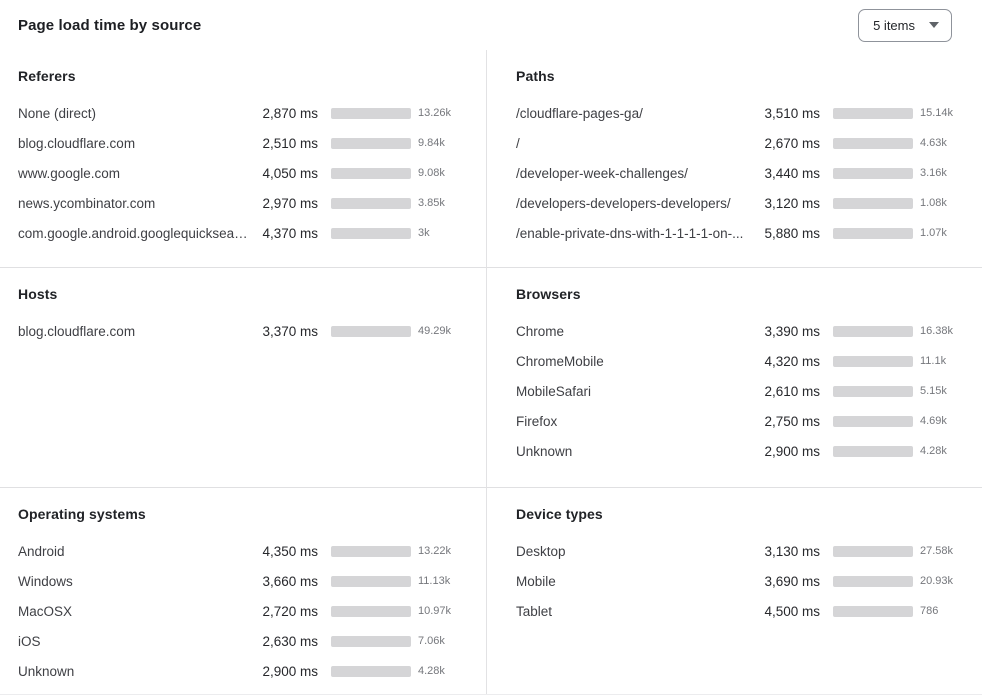 This screenshot has height=695, width=982. I want to click on panel-title: Operating systems, so click(82, 514).